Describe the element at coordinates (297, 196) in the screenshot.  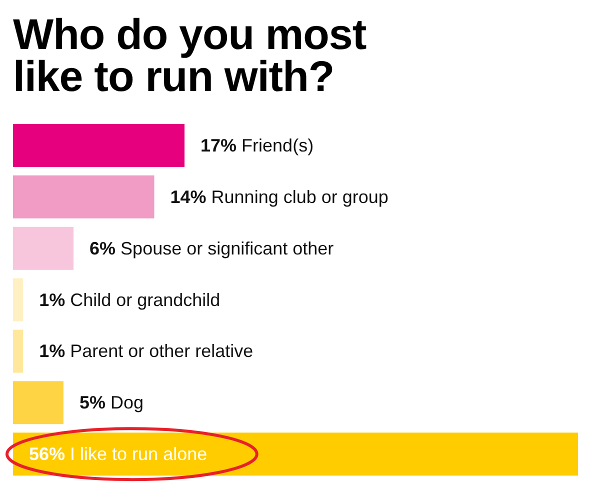
I see `y-tick-label: Running club or group` at that location.